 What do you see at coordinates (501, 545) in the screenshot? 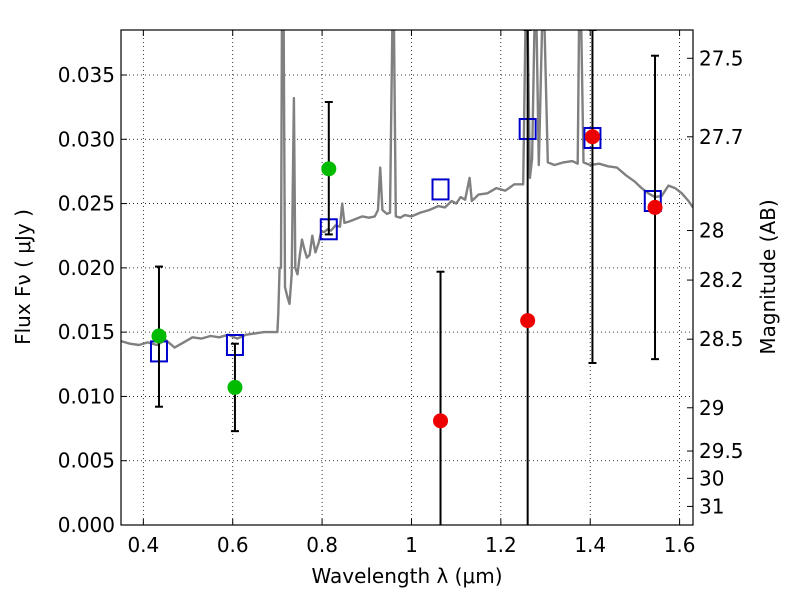
I see `x-tick-label: 1.2` at bounding box center [501, 545].